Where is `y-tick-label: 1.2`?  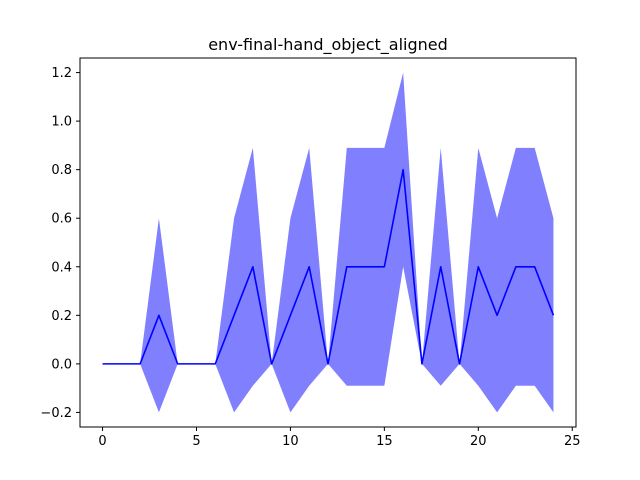
y-tick-label: 1.2 is located at coordinates (61, 73).